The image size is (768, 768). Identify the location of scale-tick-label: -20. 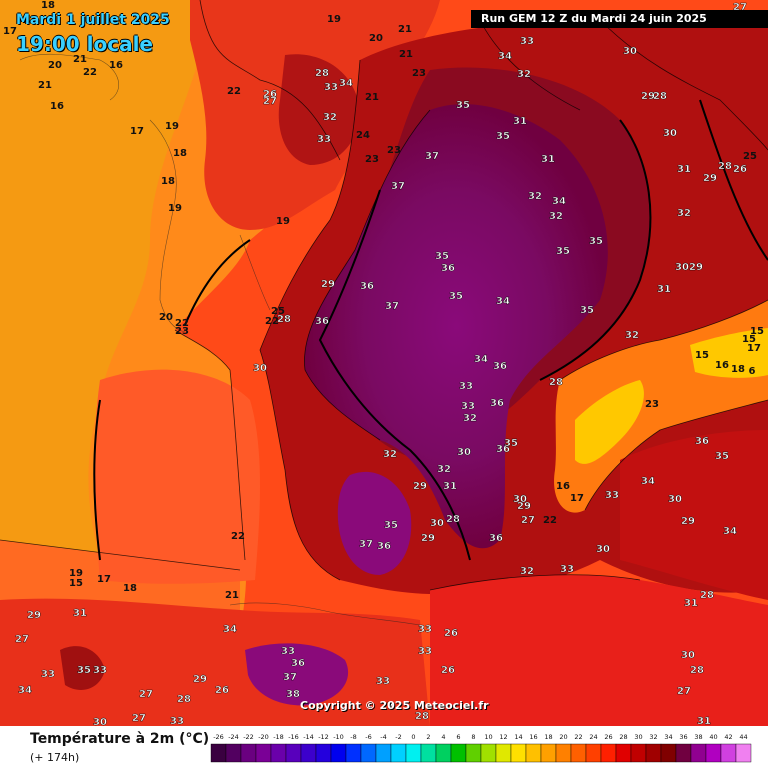
(263, 737).